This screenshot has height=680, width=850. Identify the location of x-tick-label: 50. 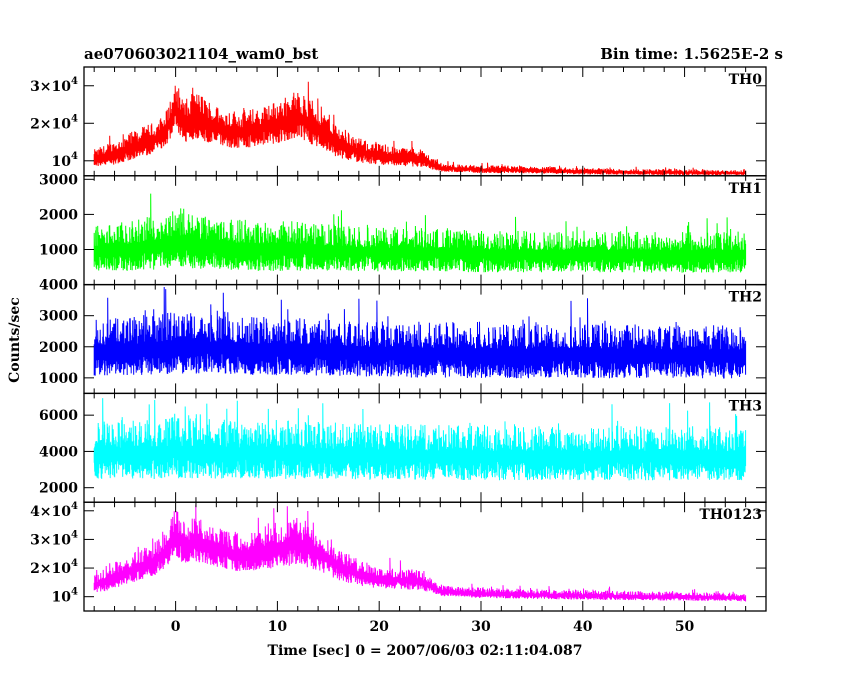
(685, 627).